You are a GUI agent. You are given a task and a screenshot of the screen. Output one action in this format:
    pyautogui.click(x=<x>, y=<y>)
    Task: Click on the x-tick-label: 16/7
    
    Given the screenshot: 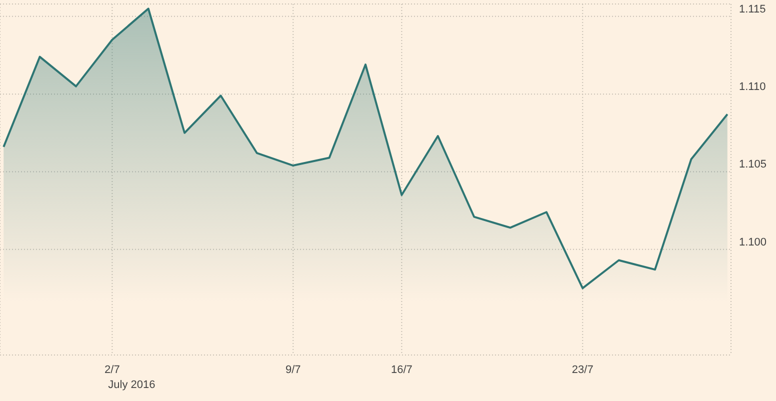 What is the action you would take?
    pyautogui.click(x=401, y=370)
    